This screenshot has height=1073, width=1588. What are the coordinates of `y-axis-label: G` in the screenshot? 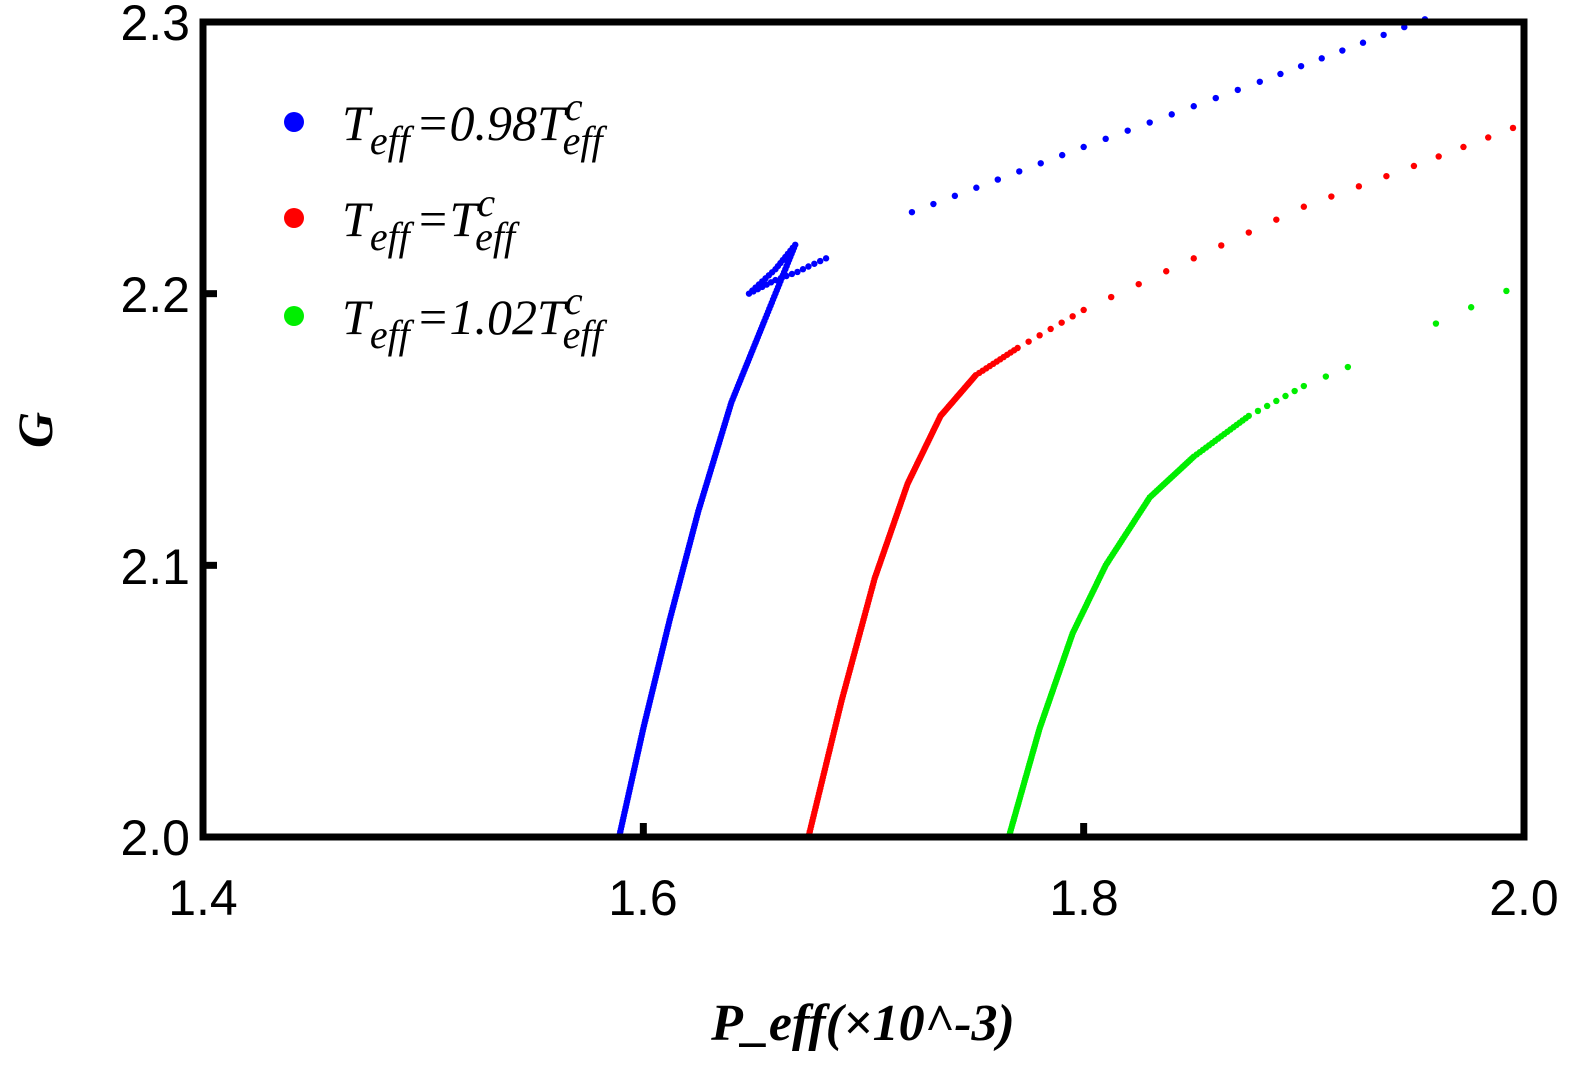 It's located at (35, 430).